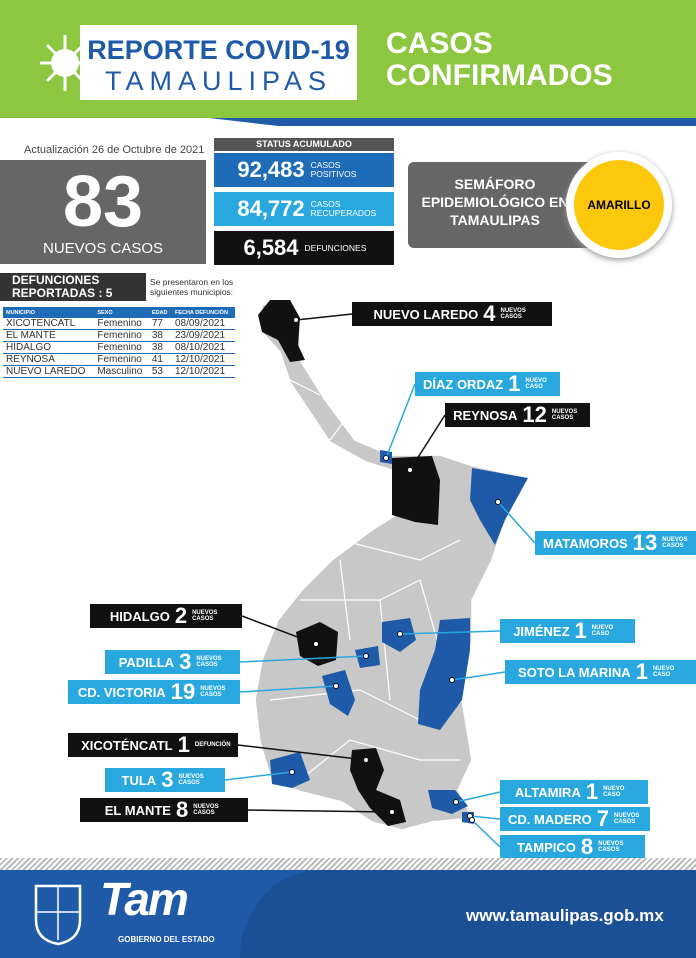  I want to click on update-date: Actualización 26 de Octubre de 2021, so click(114, 150).